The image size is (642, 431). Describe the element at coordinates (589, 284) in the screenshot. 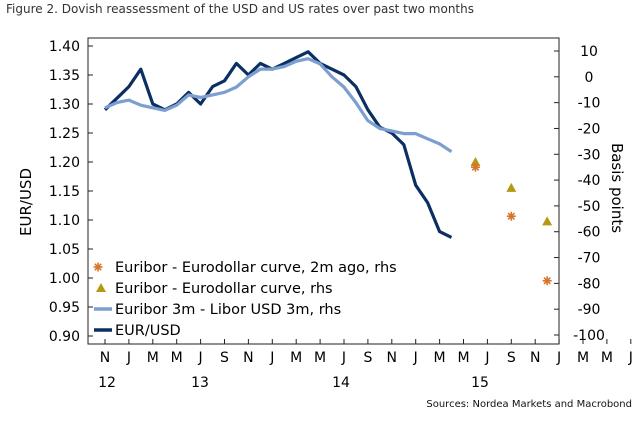

I see `y-tick-label-right: -80` at that location.